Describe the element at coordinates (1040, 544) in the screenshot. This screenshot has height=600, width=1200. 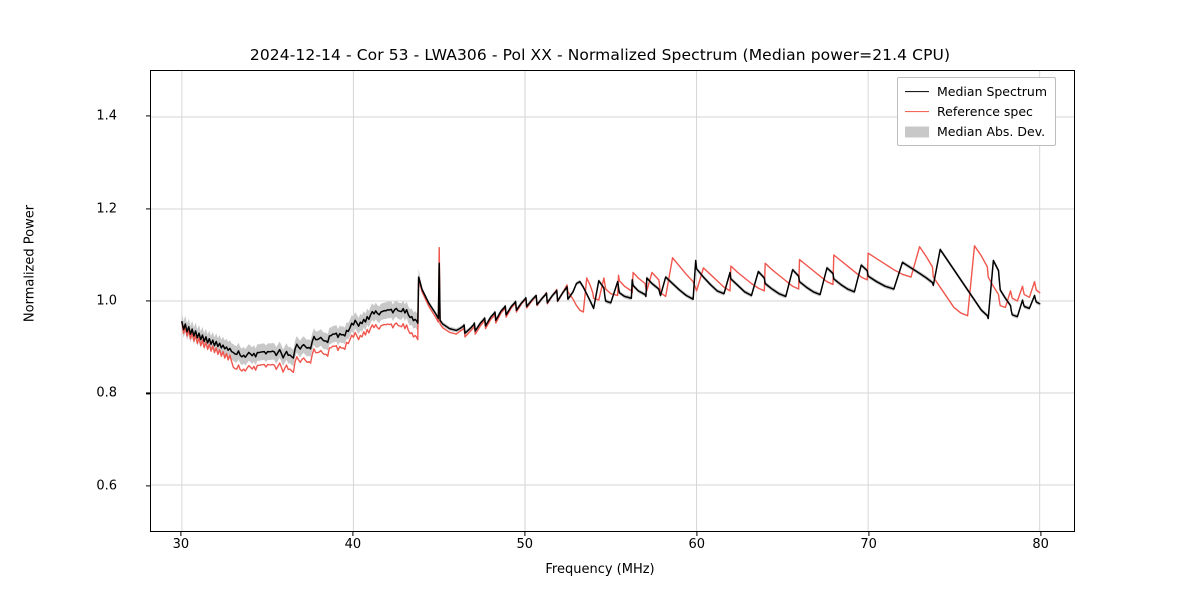
I see `x-tick-label: 80` at that location.